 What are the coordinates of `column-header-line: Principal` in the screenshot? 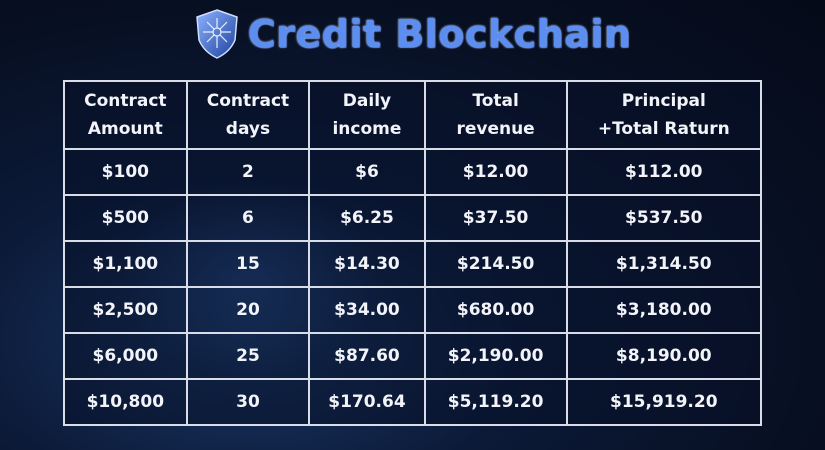 It's located at (663, 101).